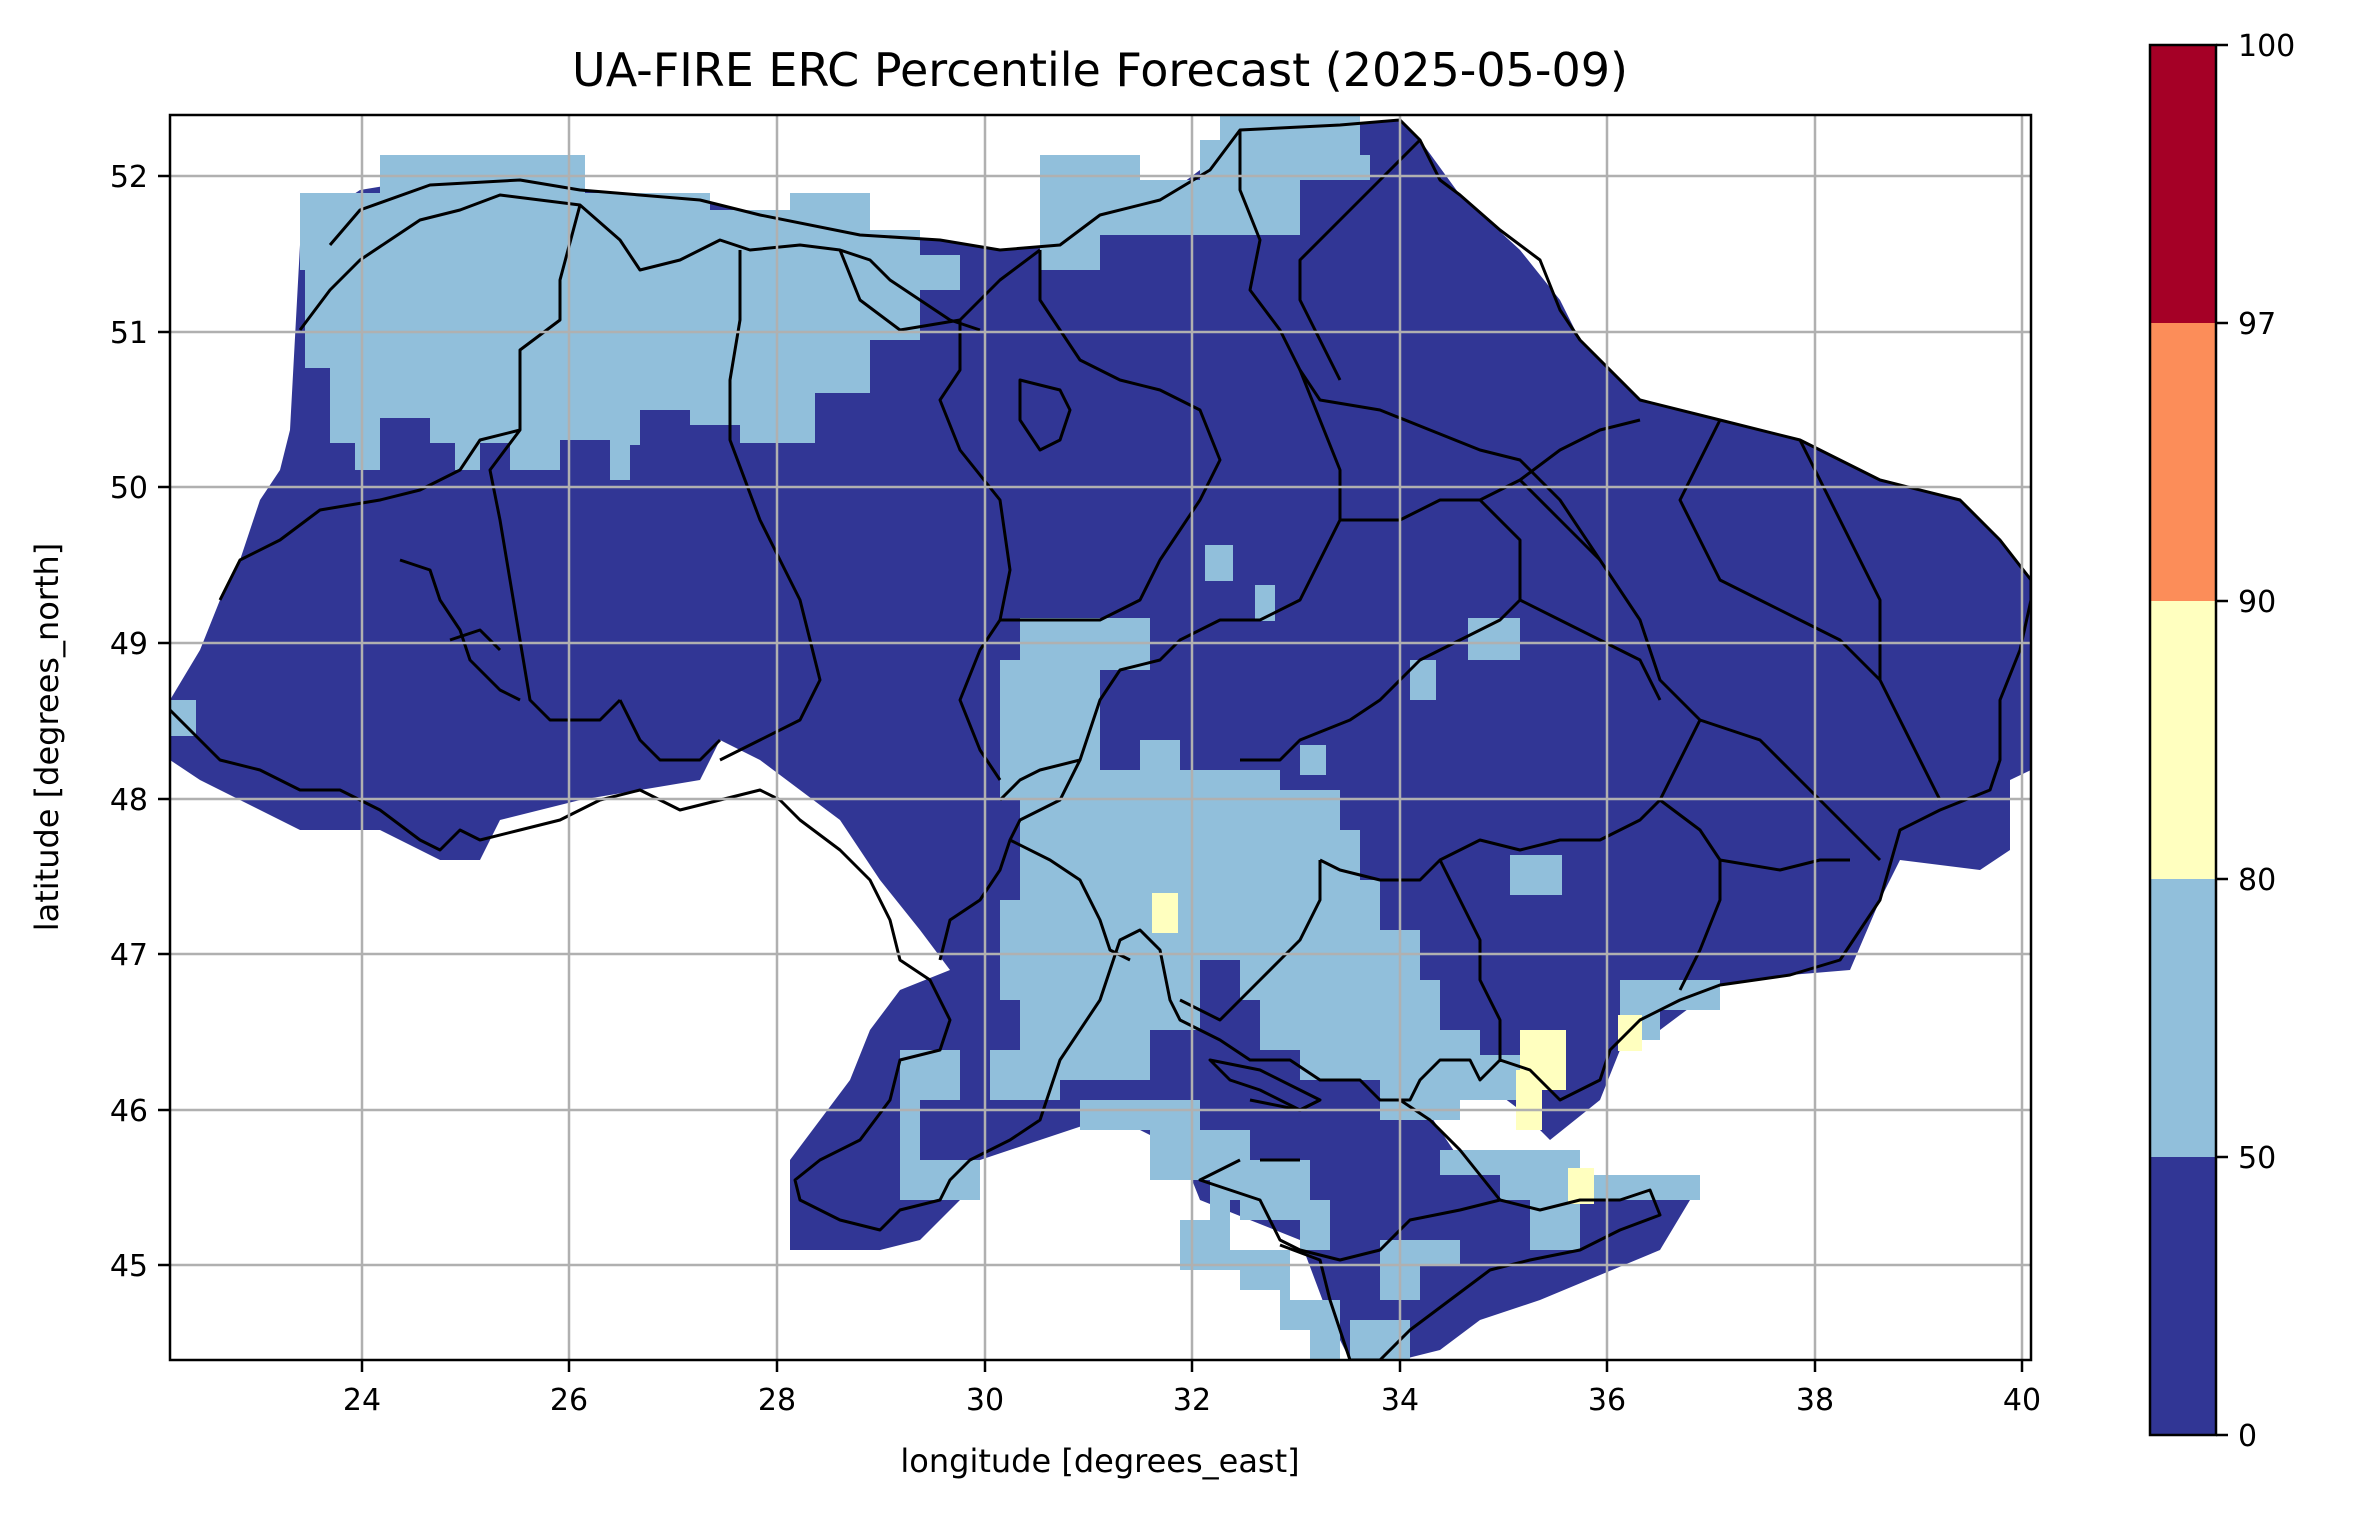 This screenshot has width=2354, height=1517. What do you see at coordinates (1607, 1400) in the screenshot?
I see `x-tick-label: 36` at bounding box center [1607, 1400].